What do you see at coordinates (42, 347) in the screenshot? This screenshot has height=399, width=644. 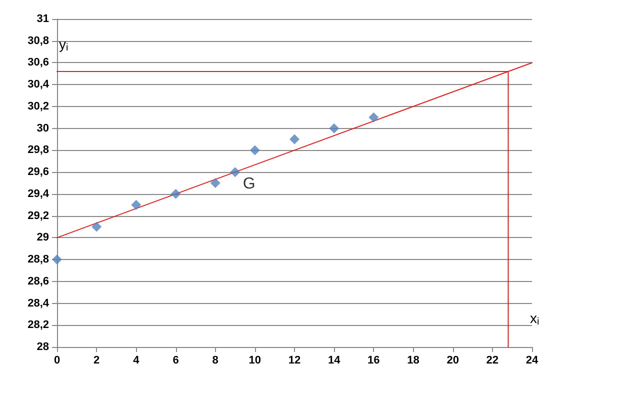 I see `y-tick-label: 28` at bounding box center [42, 347].